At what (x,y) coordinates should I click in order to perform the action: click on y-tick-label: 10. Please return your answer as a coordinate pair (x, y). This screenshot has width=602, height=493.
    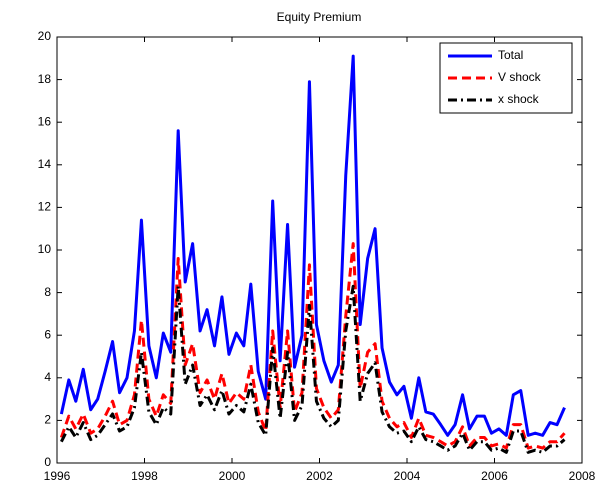
    Looking at the image, I should click on (45, 249).